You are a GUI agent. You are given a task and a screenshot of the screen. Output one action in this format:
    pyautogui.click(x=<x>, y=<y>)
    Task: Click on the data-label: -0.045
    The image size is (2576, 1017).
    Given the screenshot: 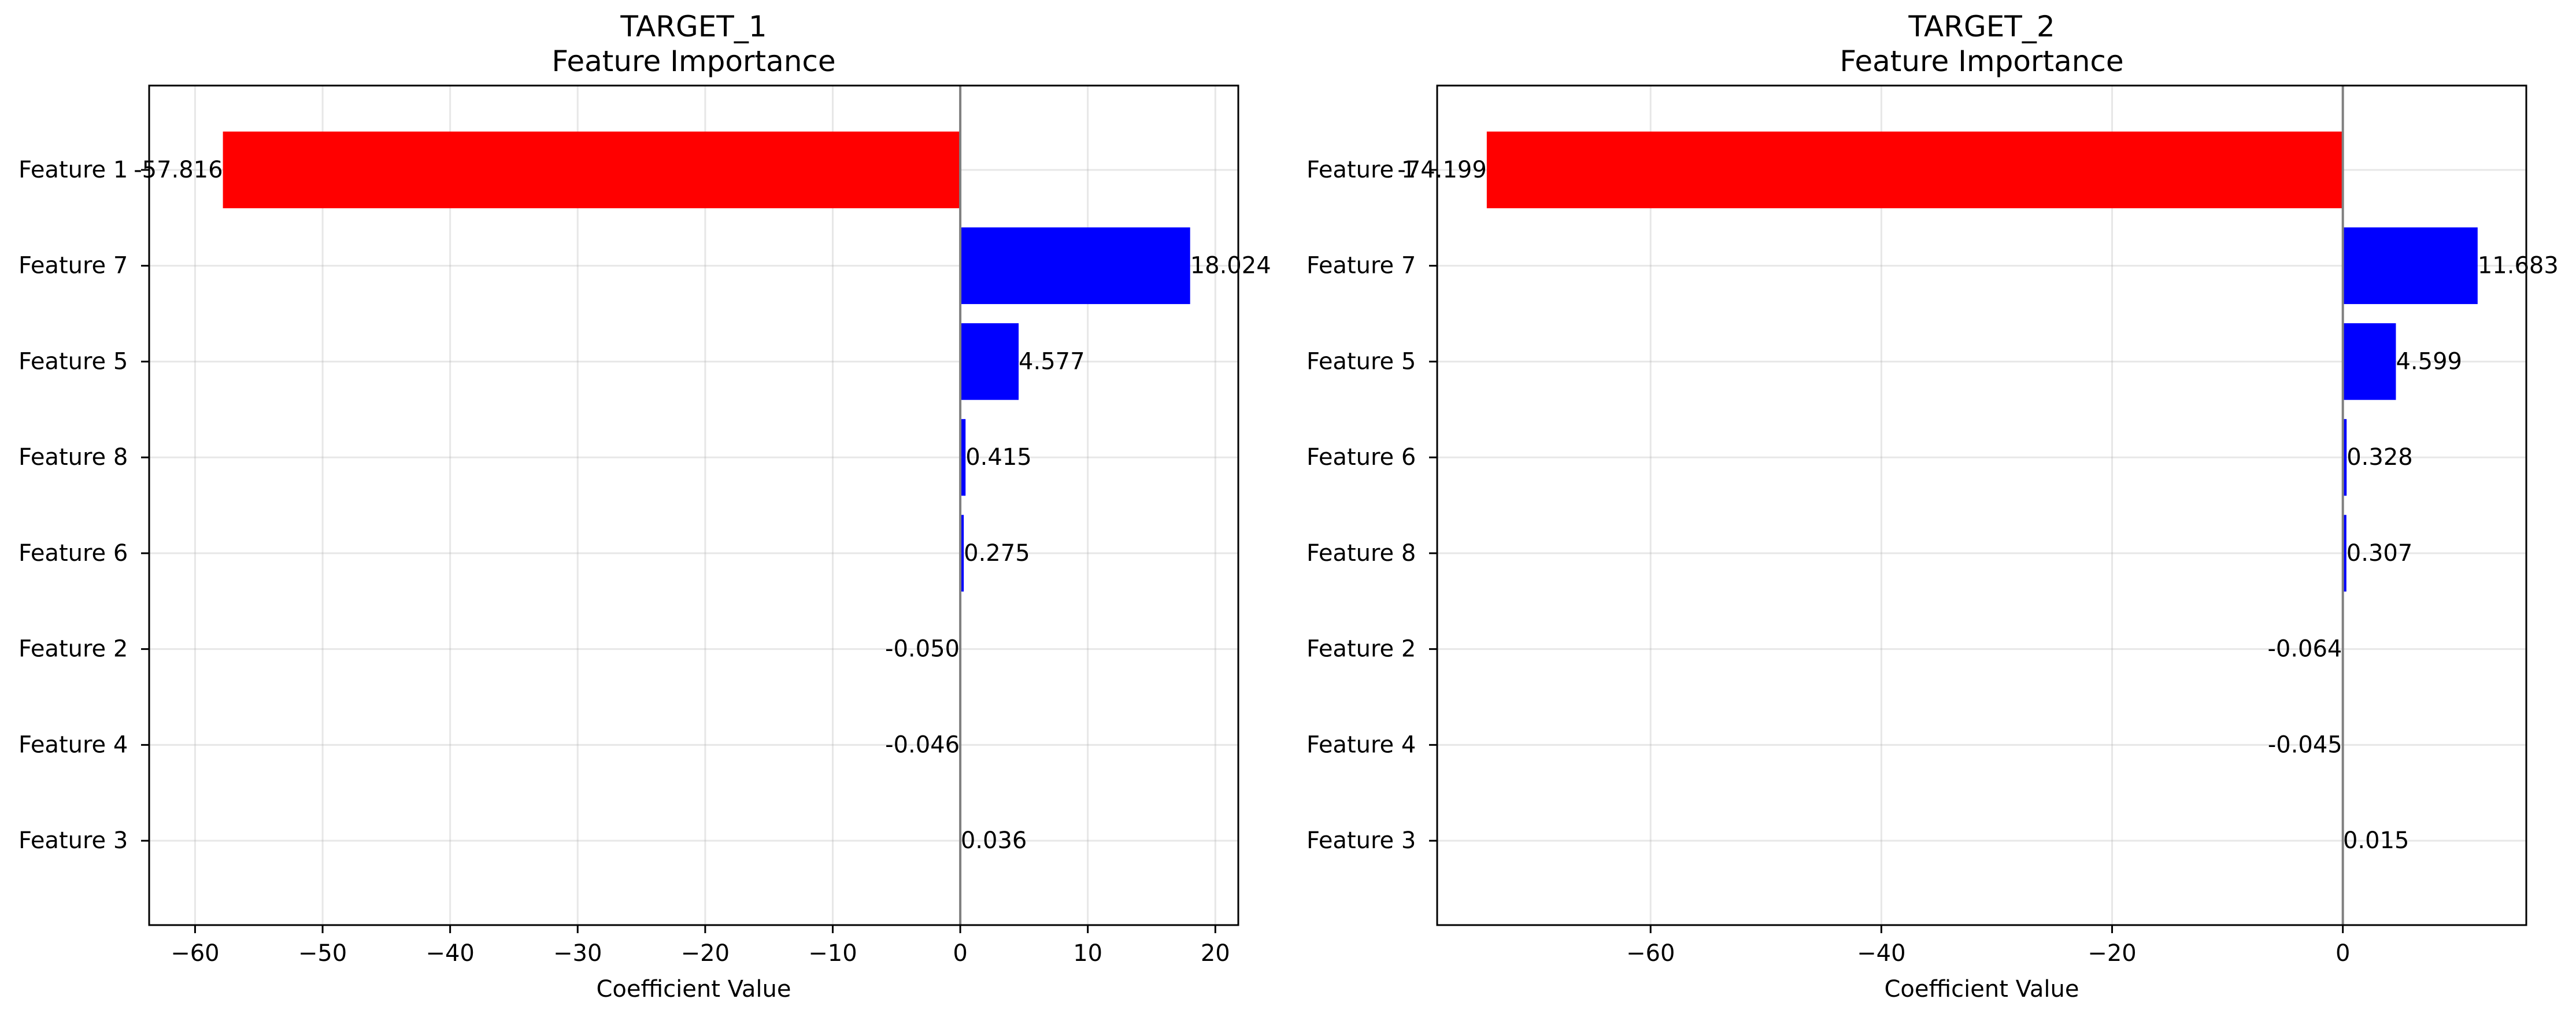 What is the action you would take?
    pyautogui.click(x=2305, y=744)
    